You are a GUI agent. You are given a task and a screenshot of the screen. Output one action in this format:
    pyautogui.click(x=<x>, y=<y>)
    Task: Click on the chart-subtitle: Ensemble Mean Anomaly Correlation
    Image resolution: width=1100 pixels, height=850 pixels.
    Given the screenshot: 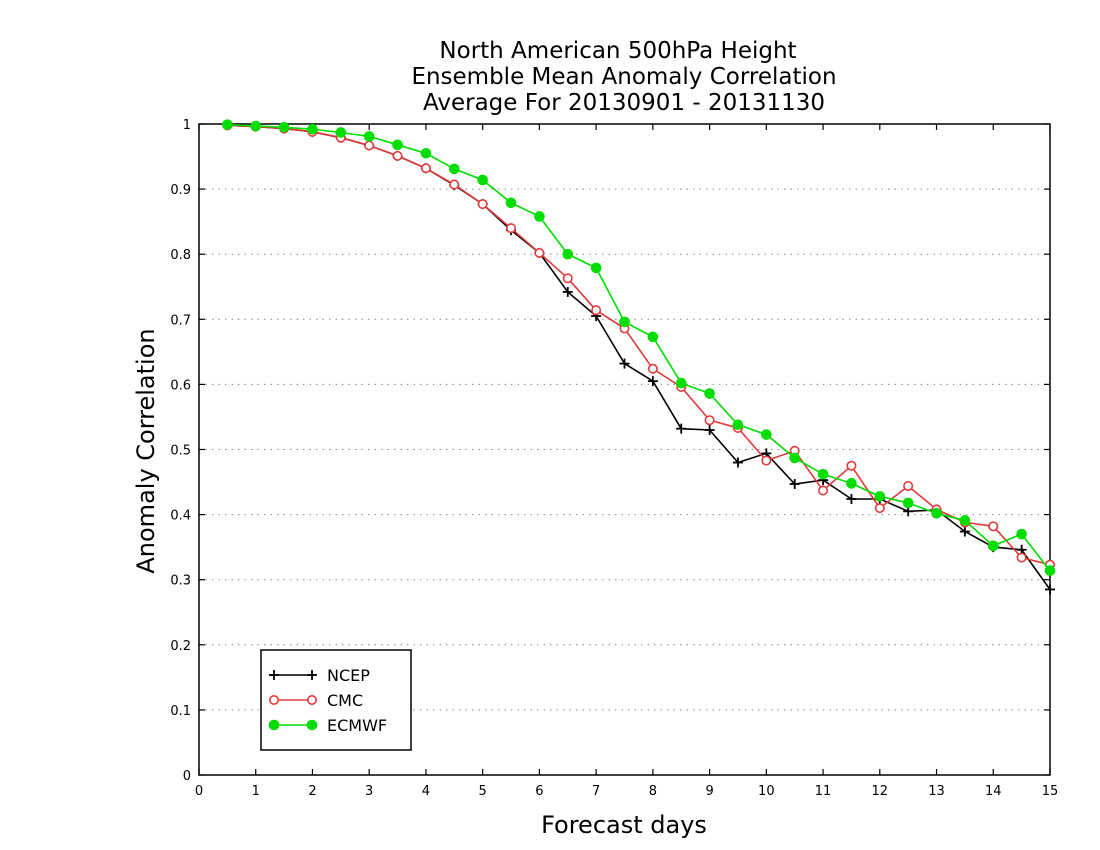 What is the action you would take?
    pyautogui.click(x=623, y=77)
    